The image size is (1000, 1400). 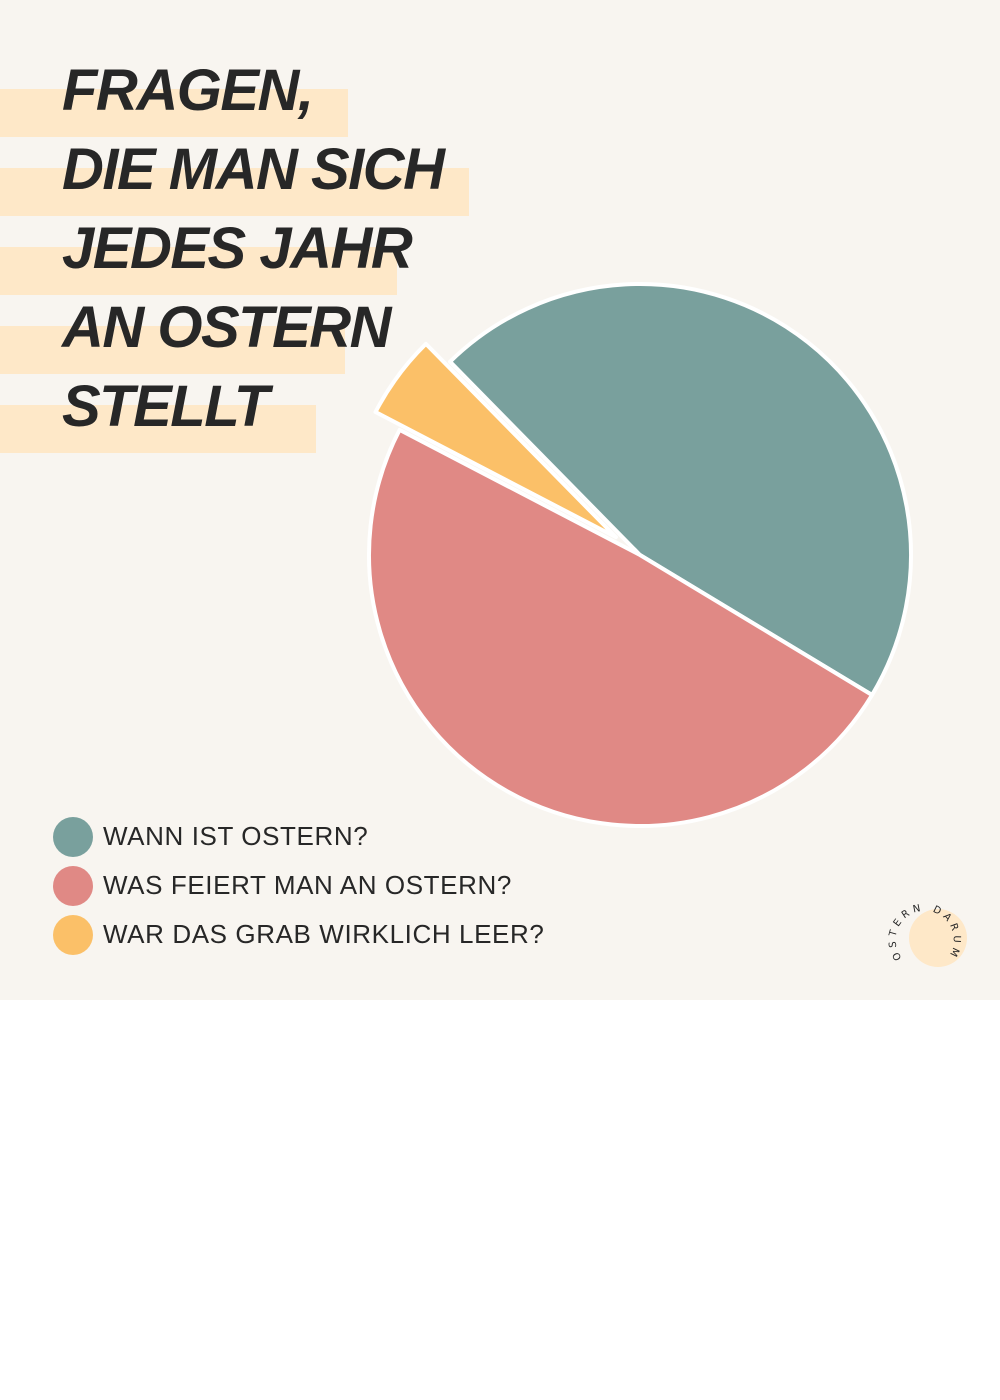 I want to click on legend-item: WAR DAS GRAB WIRKLICH LEER?, so click(x=298, y=934).